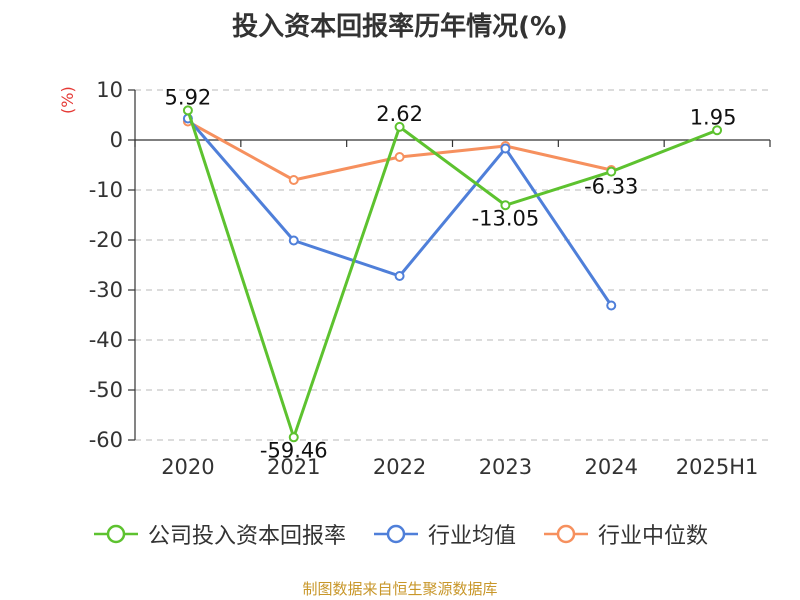  I want to click on data-label: -6.33, so click(611, 187).